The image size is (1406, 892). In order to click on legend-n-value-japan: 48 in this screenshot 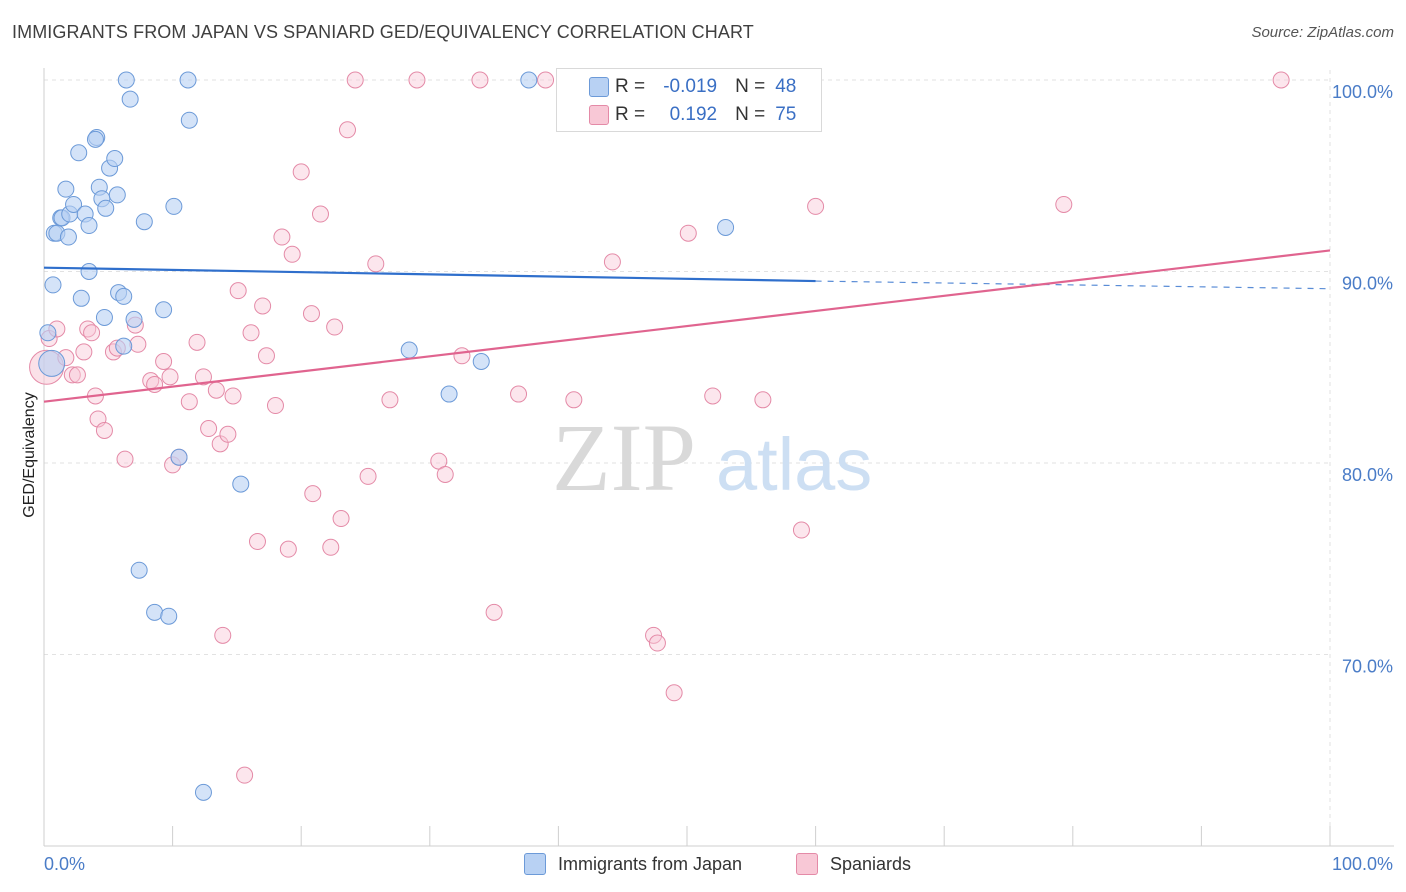, I will do `click(786, 86)`.